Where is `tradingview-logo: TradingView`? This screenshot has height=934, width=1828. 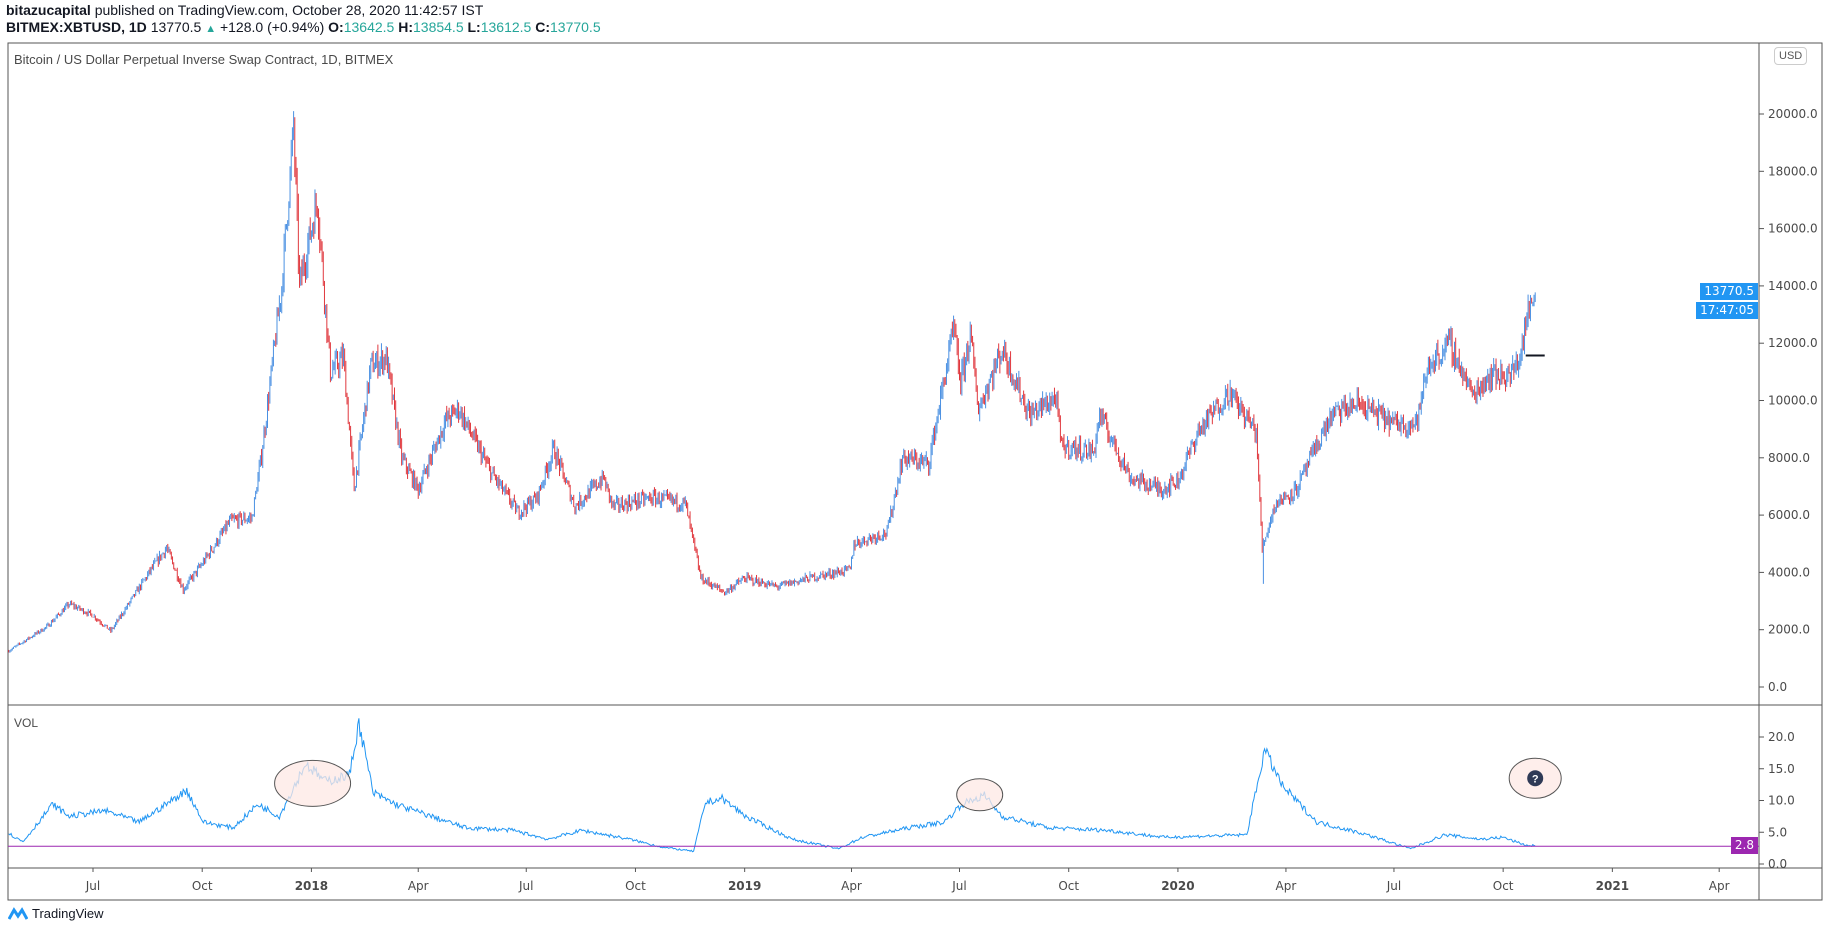
tradingview-logo: TradingView is located at coordinates (56, 913).